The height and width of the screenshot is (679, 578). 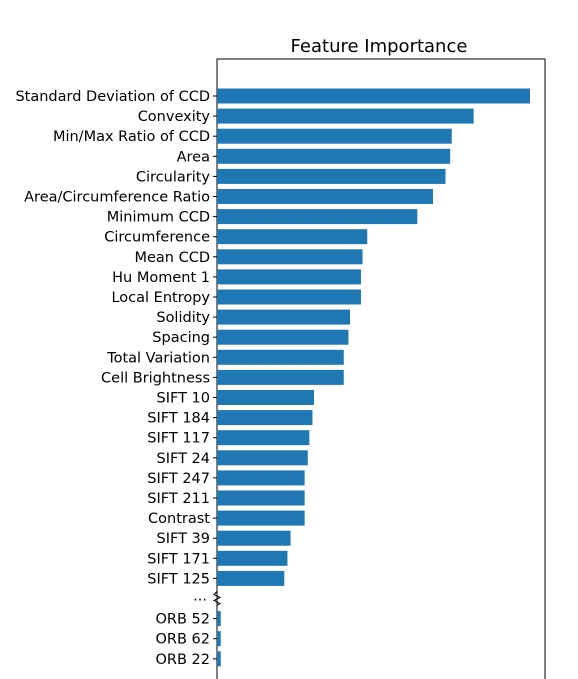 I want to click on y-tick-label: Standard Deviation of CCD, so click(x=112, y=97).